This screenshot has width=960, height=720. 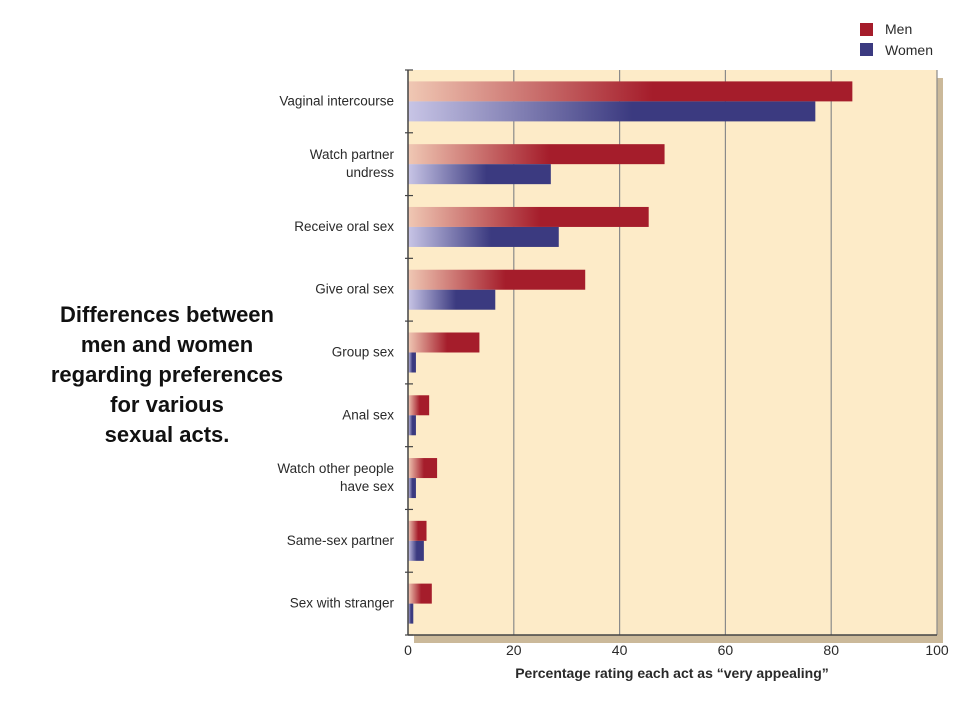 What do you see at coordinates (898, 29) in the screenshot?
I see `legend-label-men: Men` at bounding box center [898, 29].